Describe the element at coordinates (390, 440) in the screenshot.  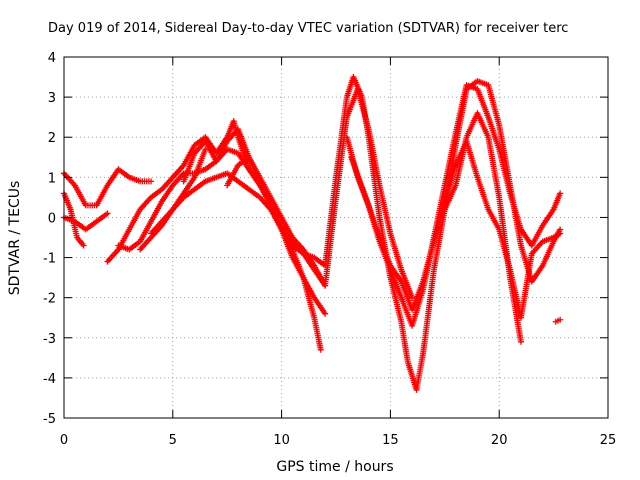
I see `x-tick-label: 15` at that location.